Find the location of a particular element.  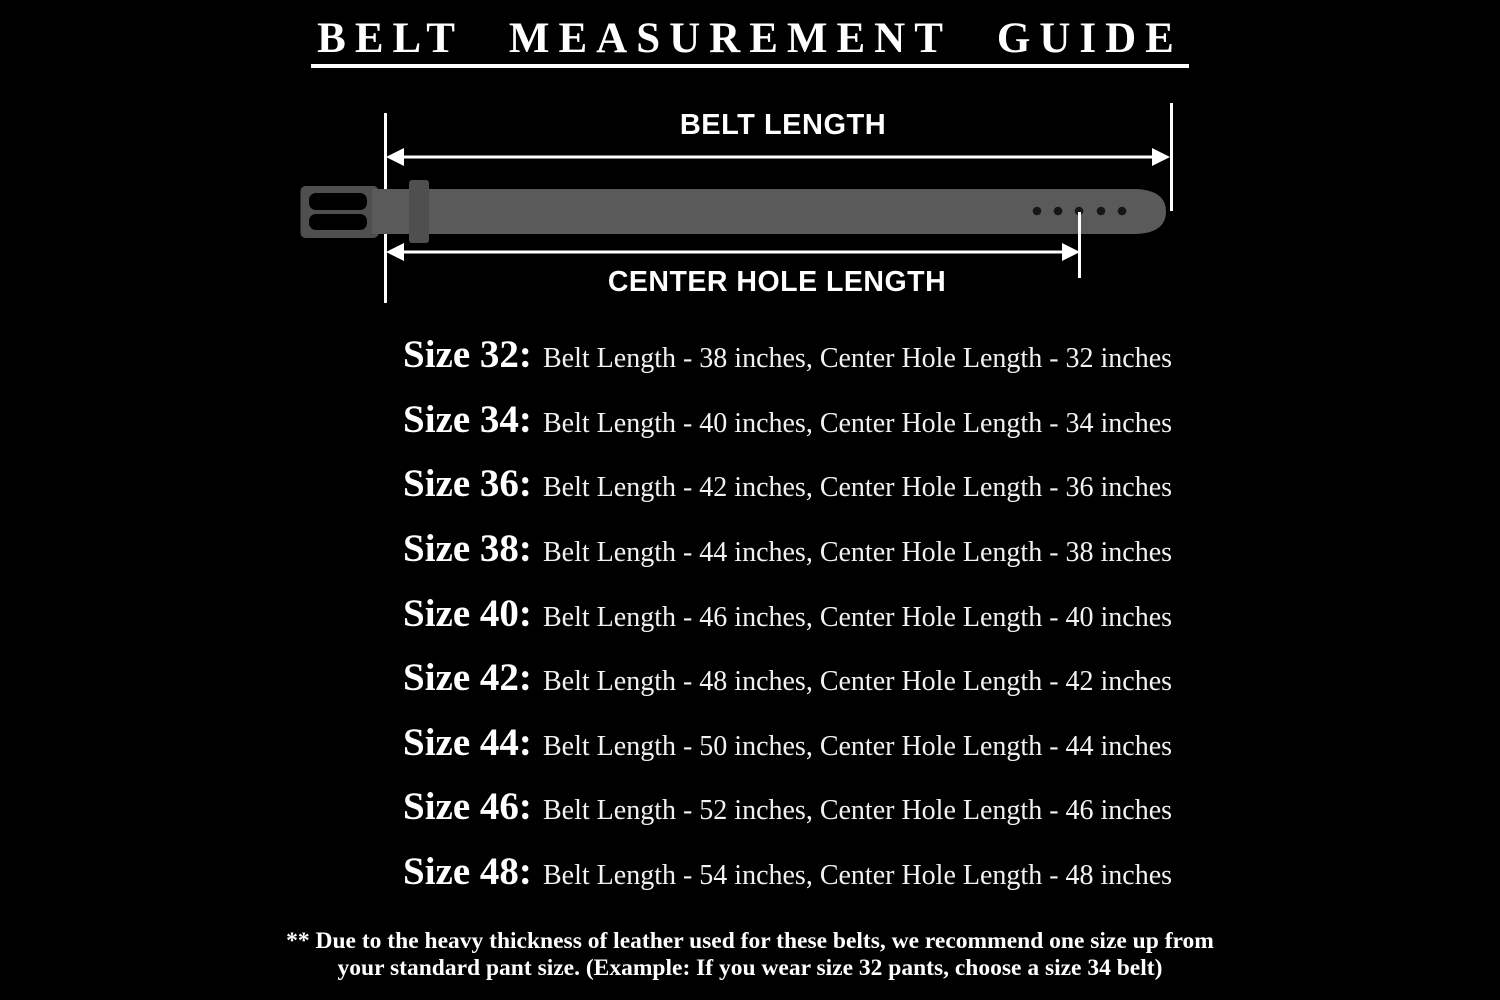

size-label: Size 44: is located at coordinates (467, 742).